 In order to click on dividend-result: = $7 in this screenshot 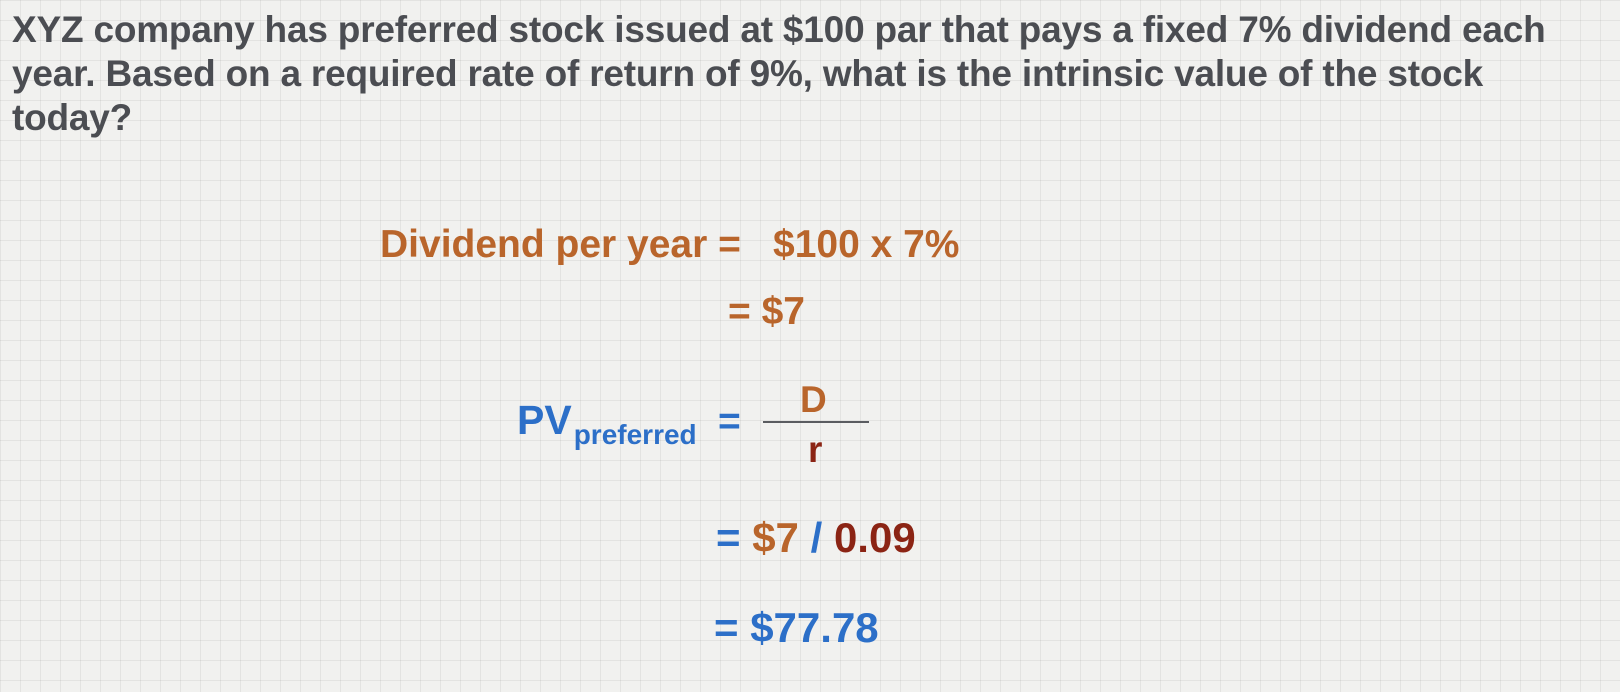, I will do `click(766, 311)`.